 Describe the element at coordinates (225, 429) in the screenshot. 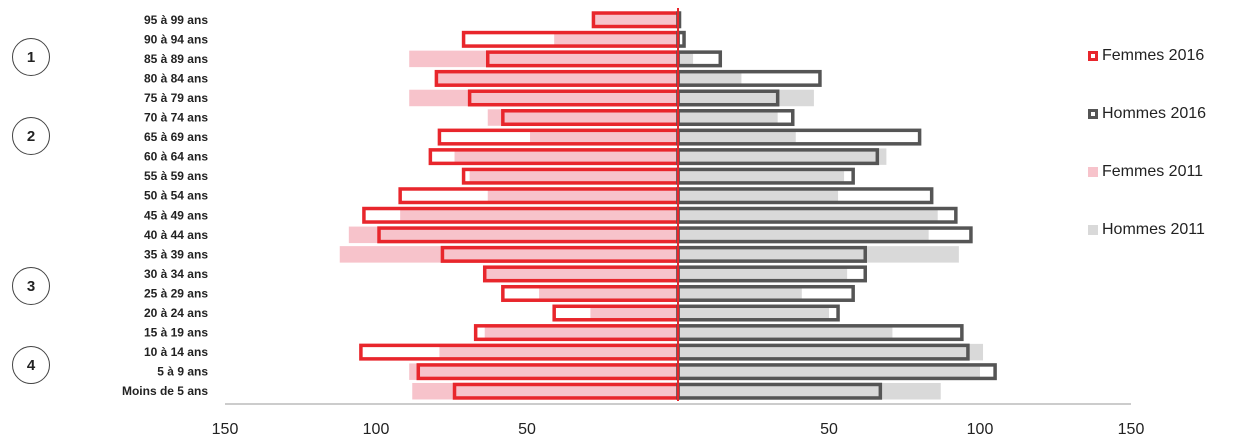

I see `x-tick-label-0: 150` at that location.